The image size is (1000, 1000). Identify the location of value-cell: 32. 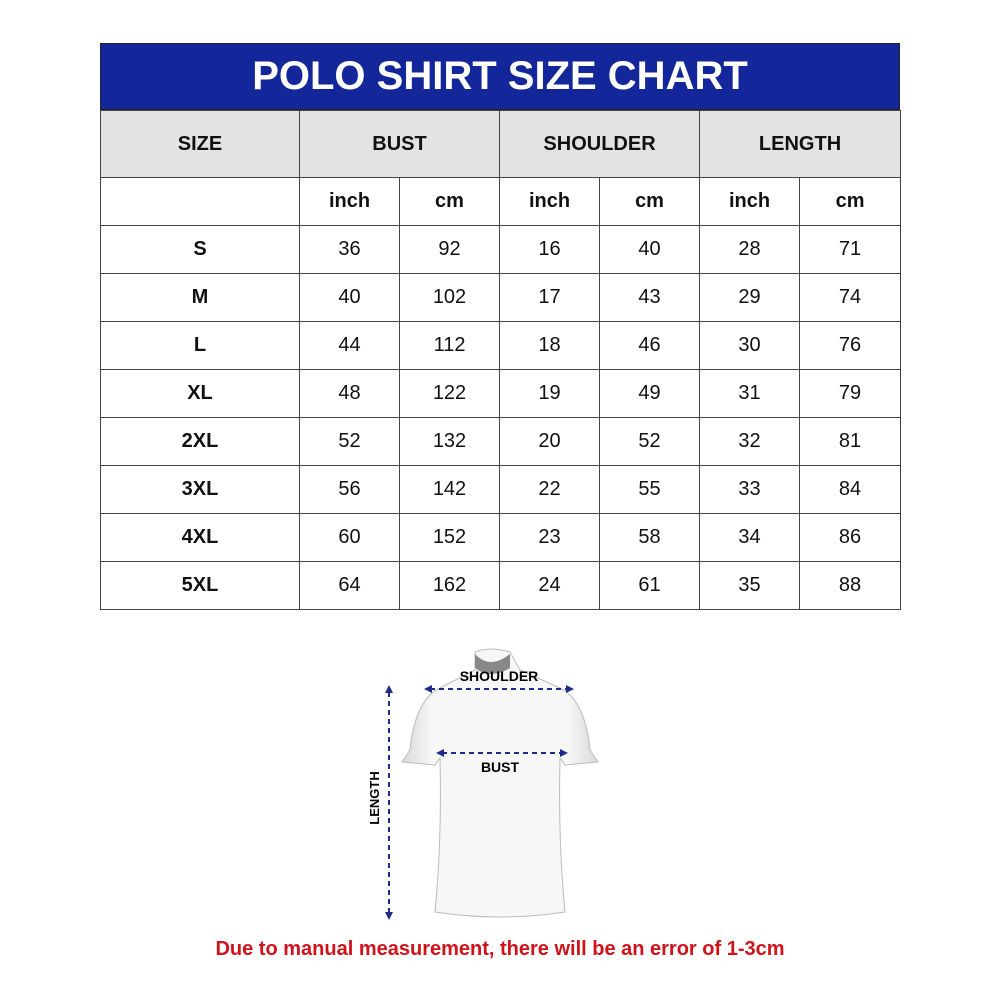
(750, 441).